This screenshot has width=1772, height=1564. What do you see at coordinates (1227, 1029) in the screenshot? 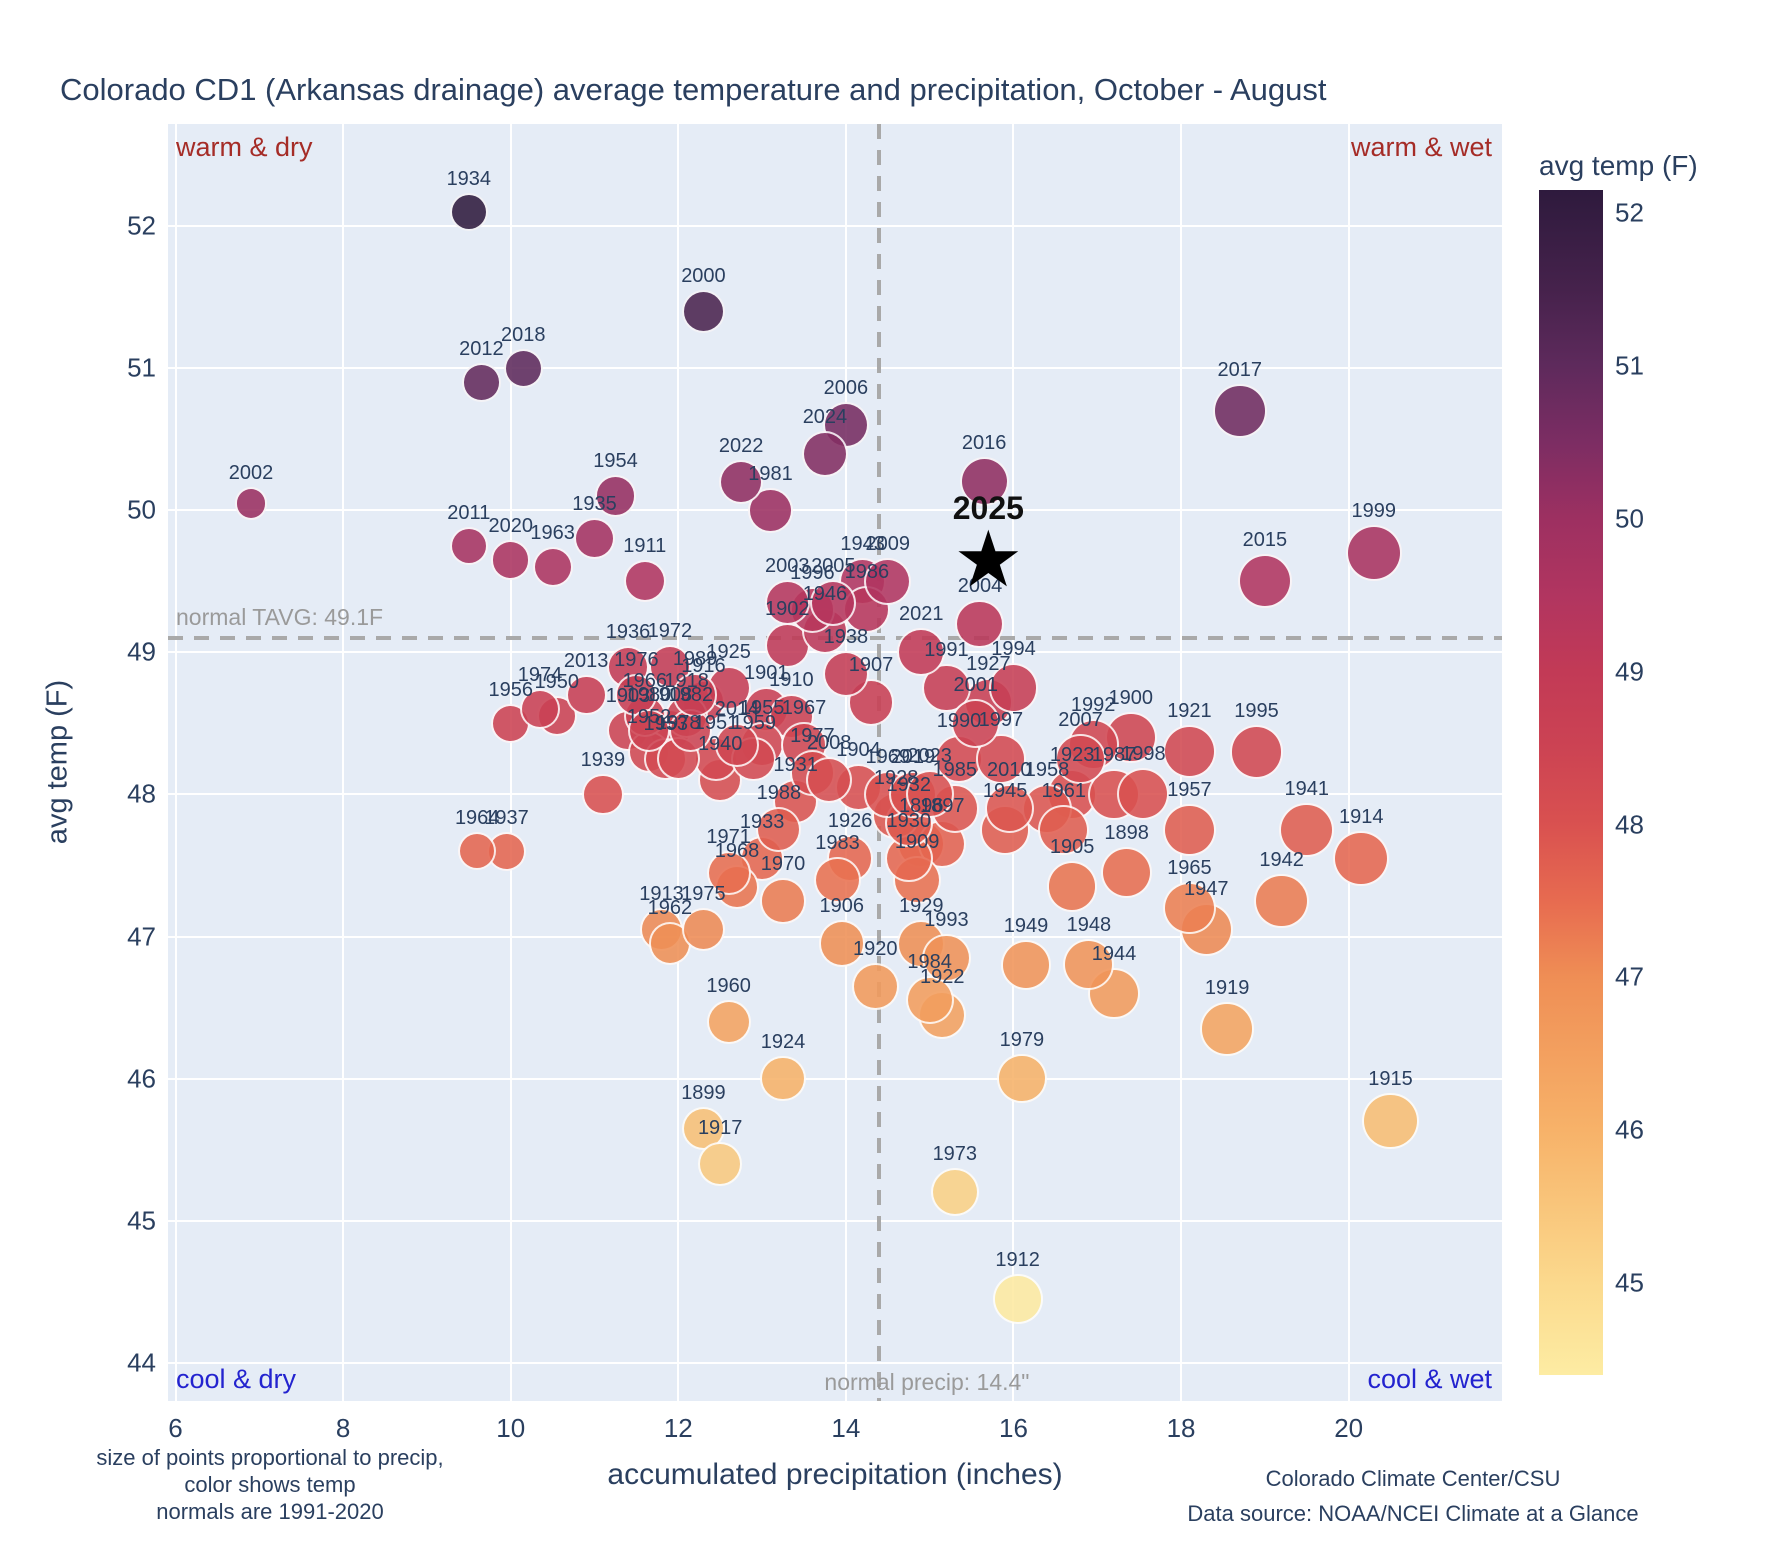
I see `data-point-1919` at bounding box center [1227, 1029].